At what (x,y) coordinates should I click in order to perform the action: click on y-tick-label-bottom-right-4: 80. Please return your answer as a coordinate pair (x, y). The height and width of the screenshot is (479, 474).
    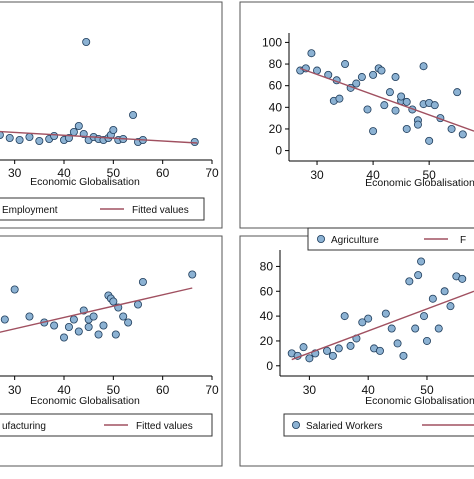
    Looking at the image, I should click on (267, 266).